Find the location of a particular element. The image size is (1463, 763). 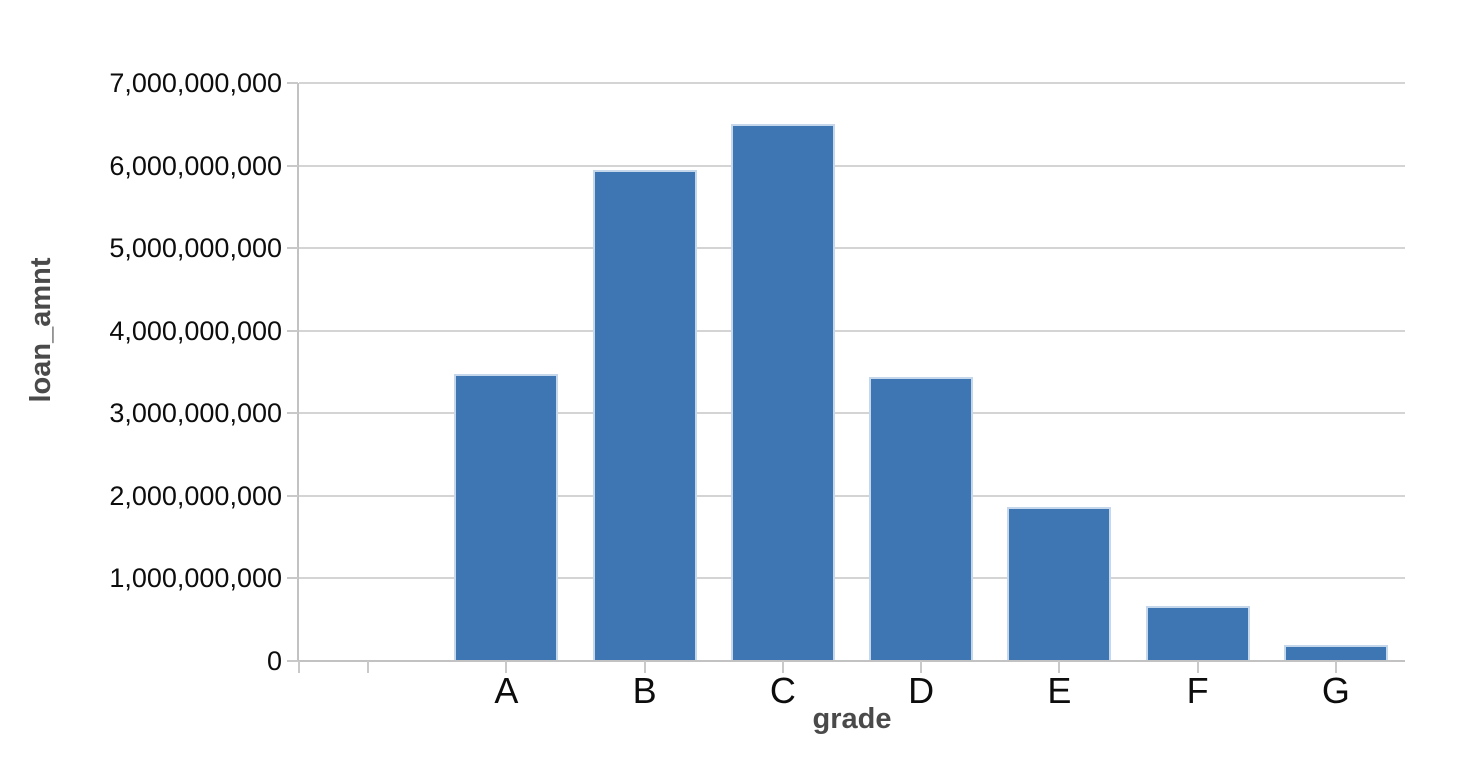

bar-D is located at coordinates (921, 519).